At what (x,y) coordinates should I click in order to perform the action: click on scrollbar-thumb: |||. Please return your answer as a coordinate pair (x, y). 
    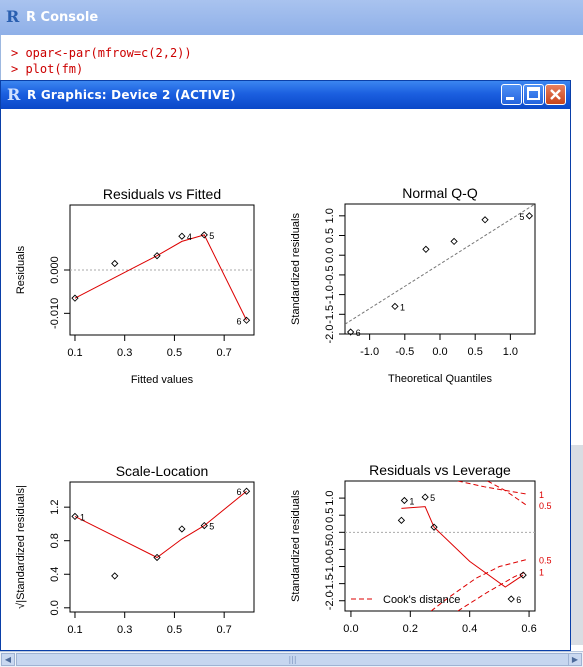
    Looking at the image, I should click on (292, 659).